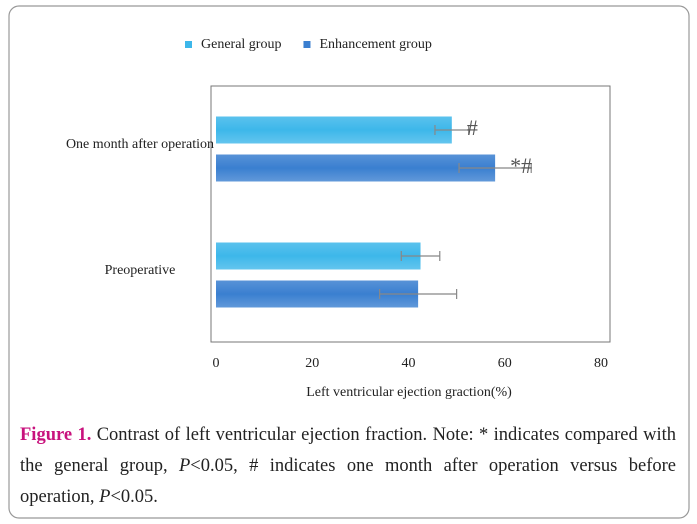  I want to click on x-tick-label: 20, so click(312, 363).